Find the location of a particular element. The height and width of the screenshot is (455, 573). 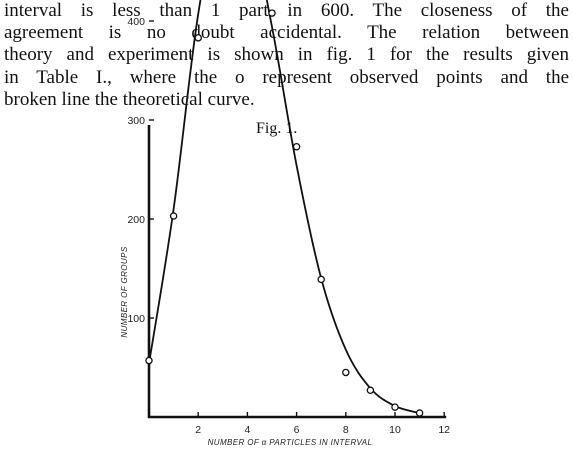

x-tick-label: 10 is located at coordinates (395, 430).